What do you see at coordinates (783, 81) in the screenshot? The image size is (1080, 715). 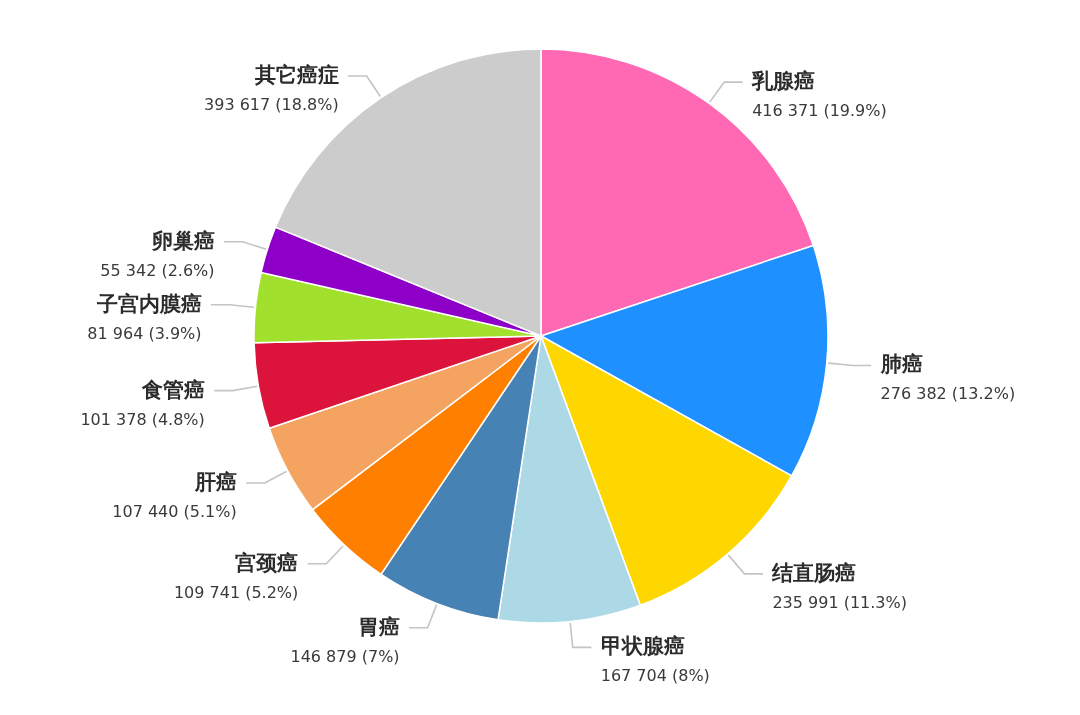 I see `slice-label: 乳腺癌` at bounding box center [783, 81].